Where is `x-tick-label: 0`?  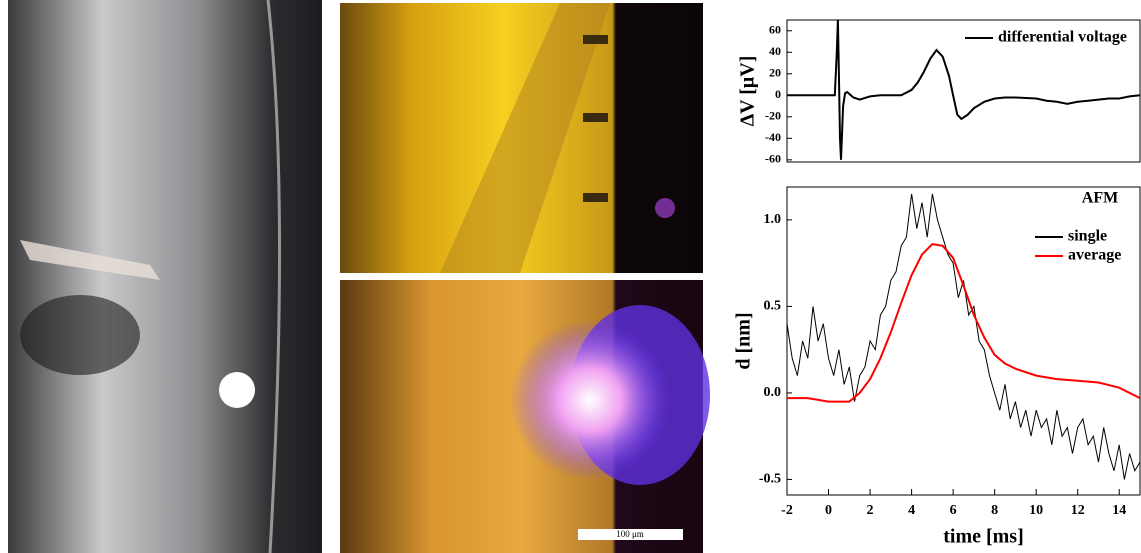
x-tick-label: 0 is located at coordinates (828, 510).